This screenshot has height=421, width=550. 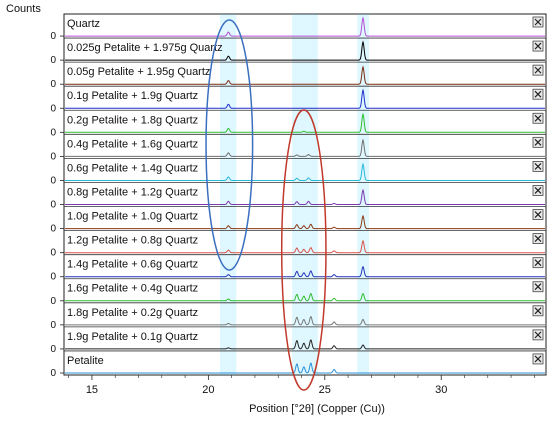 I want to click on series-label: 1.2g Petalite + 0.8g Quartz, so click(x=132, y=241).